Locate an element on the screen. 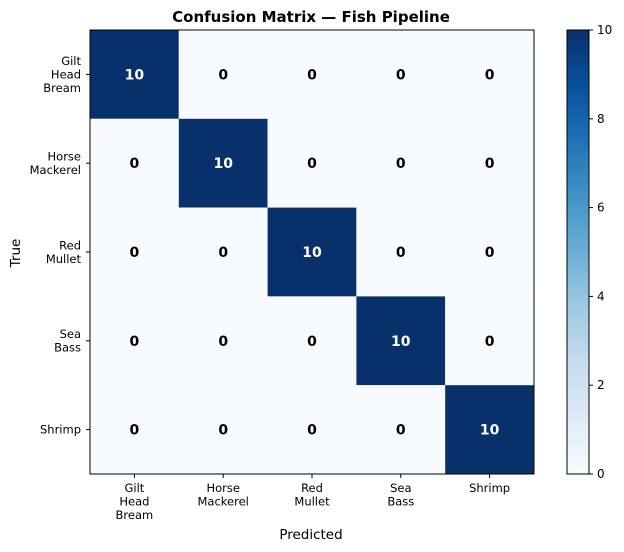  chart-title: Confusion Matrix — Fish Pipeline is located at coordinates (311, 17).